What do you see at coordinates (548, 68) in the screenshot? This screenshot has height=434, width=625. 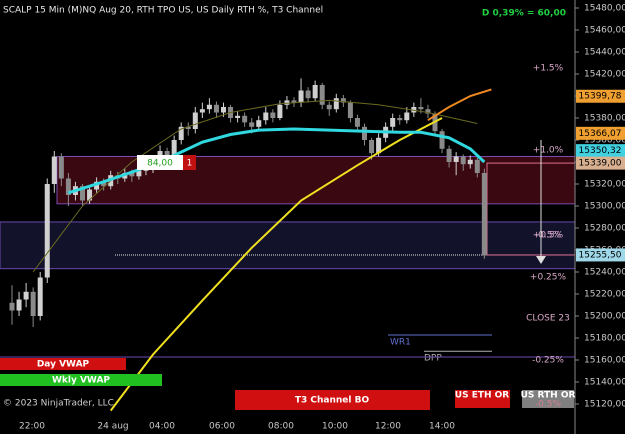 I see `percent-label: +1.5%` at bounding box center [548, 68].